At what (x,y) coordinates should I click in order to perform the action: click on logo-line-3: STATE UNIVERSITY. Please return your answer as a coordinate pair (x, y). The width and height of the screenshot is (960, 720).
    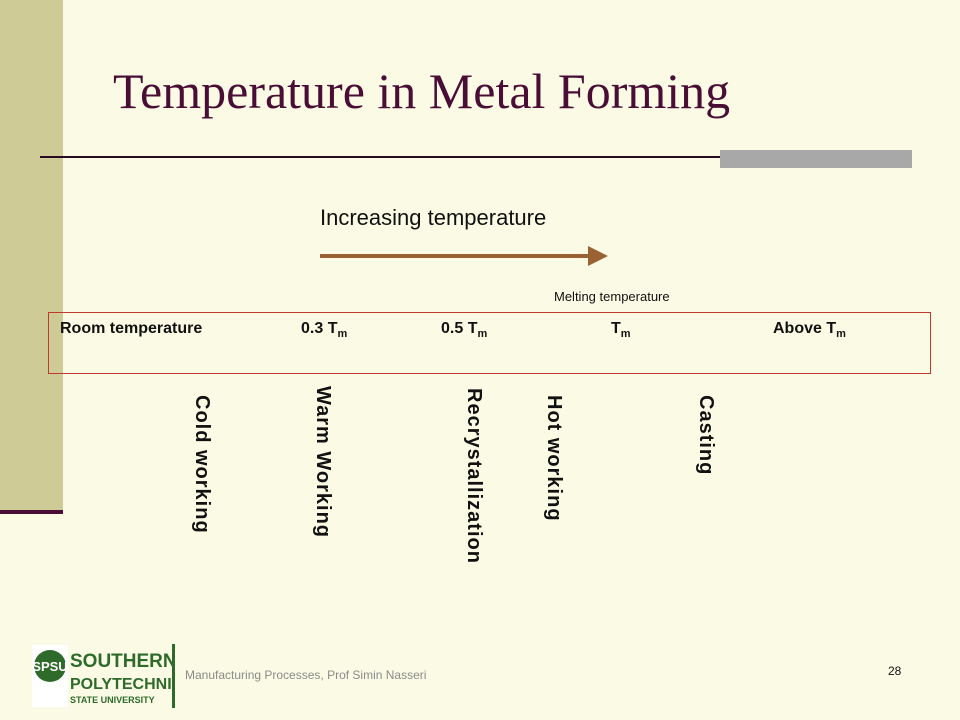
    Looking at the image, I should click on (112, 700).